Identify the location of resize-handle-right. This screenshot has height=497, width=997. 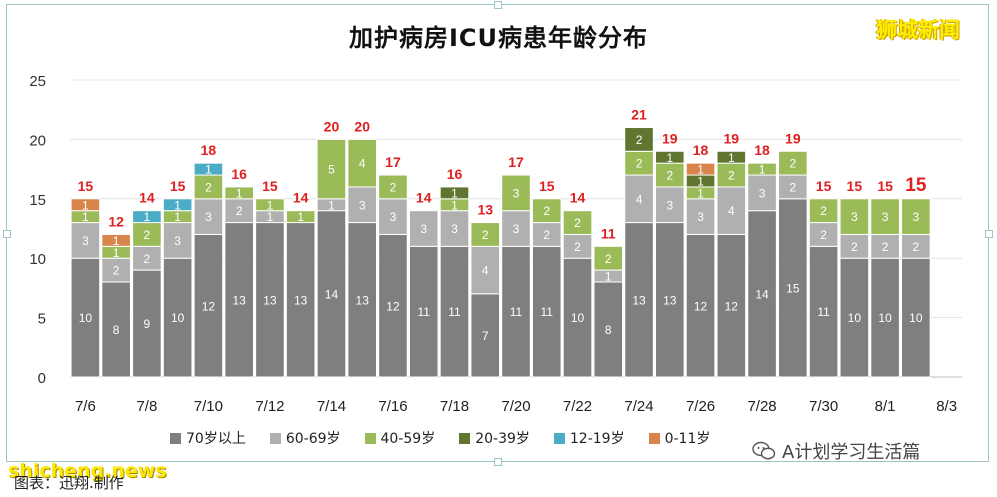
(989, 234).